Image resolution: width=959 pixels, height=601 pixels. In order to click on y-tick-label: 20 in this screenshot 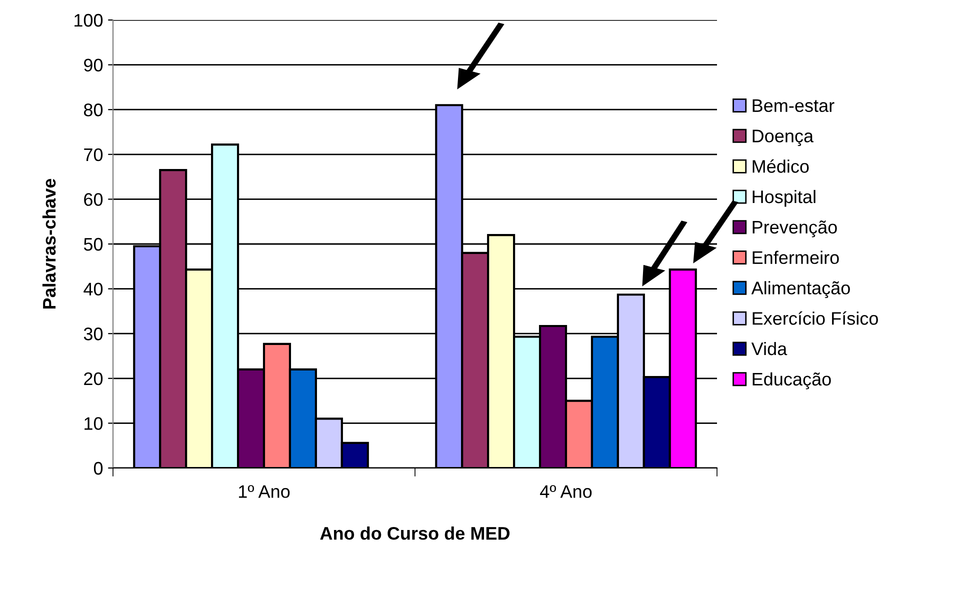, I will do `click(93, 379)`.